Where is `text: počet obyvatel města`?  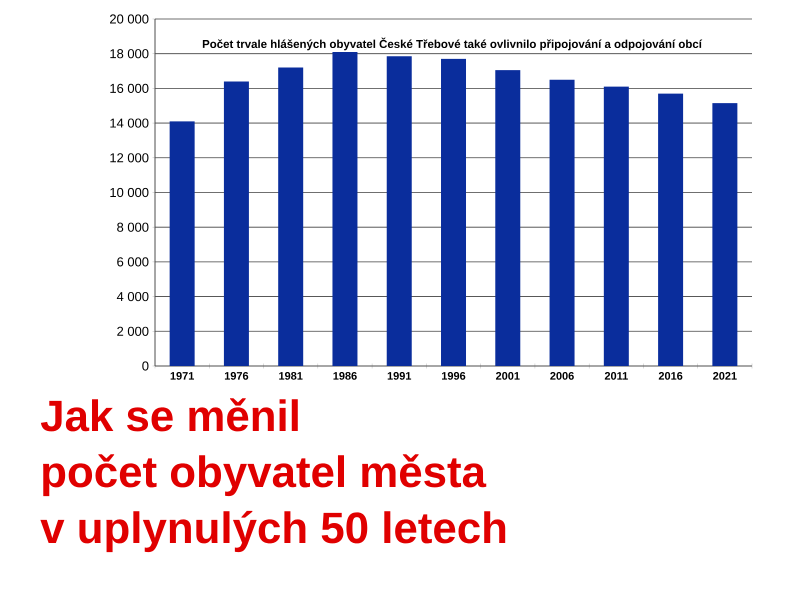 text: počet obyvatel města is located at coordinates (264, 475).